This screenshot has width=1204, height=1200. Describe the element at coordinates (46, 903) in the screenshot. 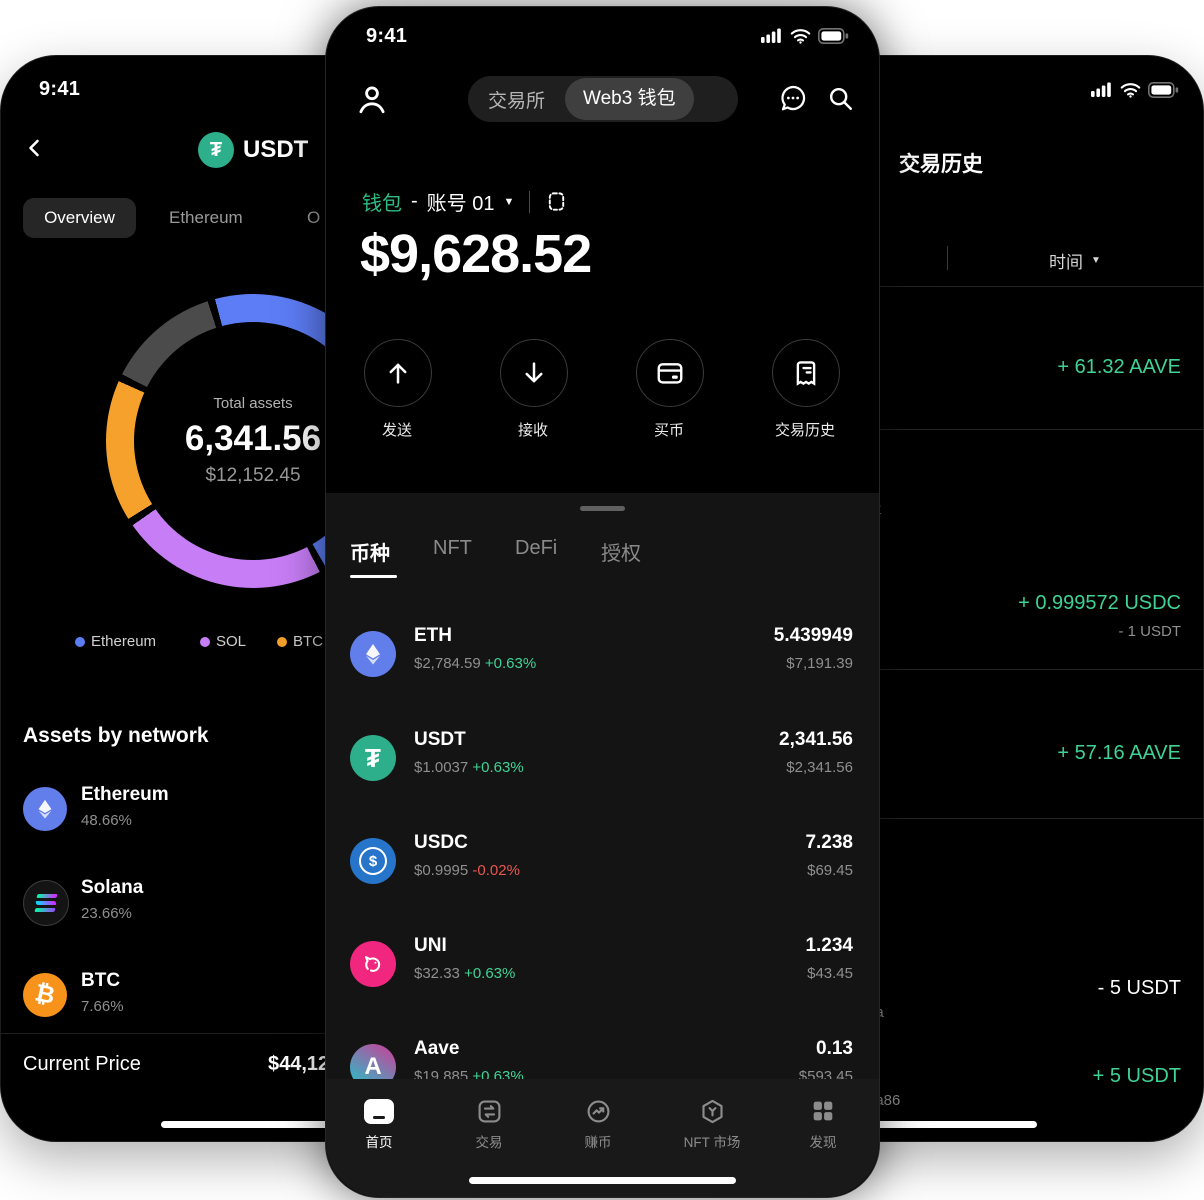

I see `solana-icon` at that location.